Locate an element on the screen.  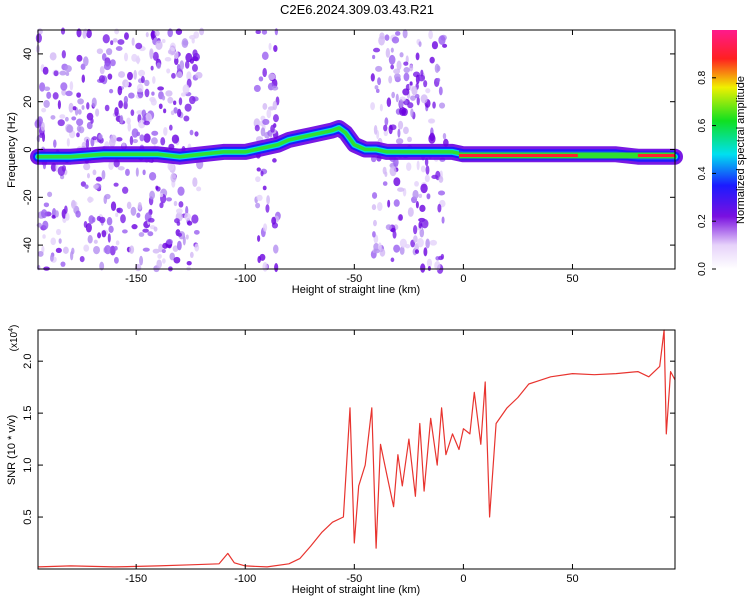
colorbar-gradient is located at coordinates (724, 149).